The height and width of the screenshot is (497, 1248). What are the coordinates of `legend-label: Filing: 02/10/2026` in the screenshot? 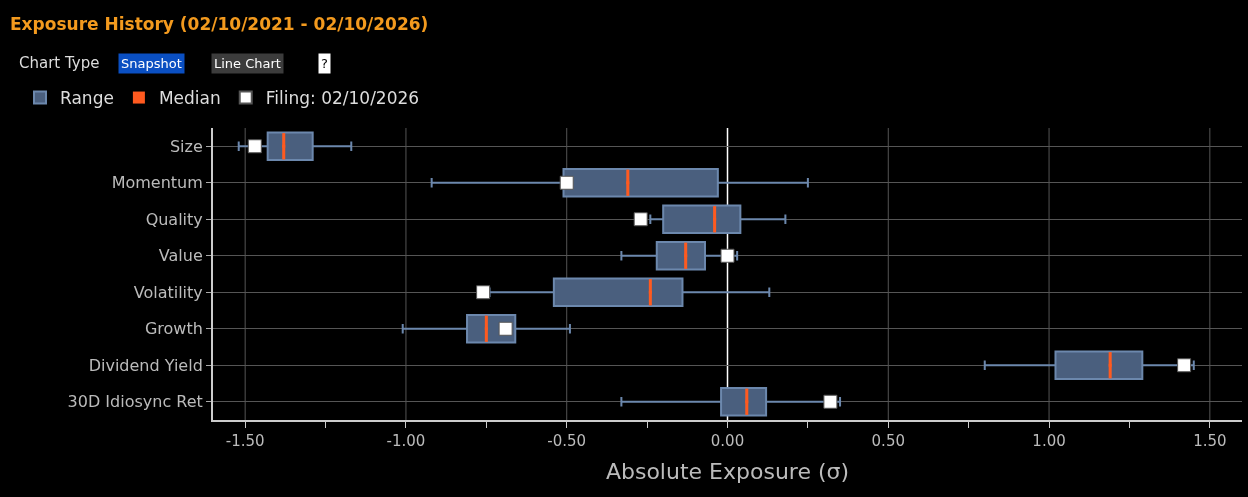 It's located at (342, 98).